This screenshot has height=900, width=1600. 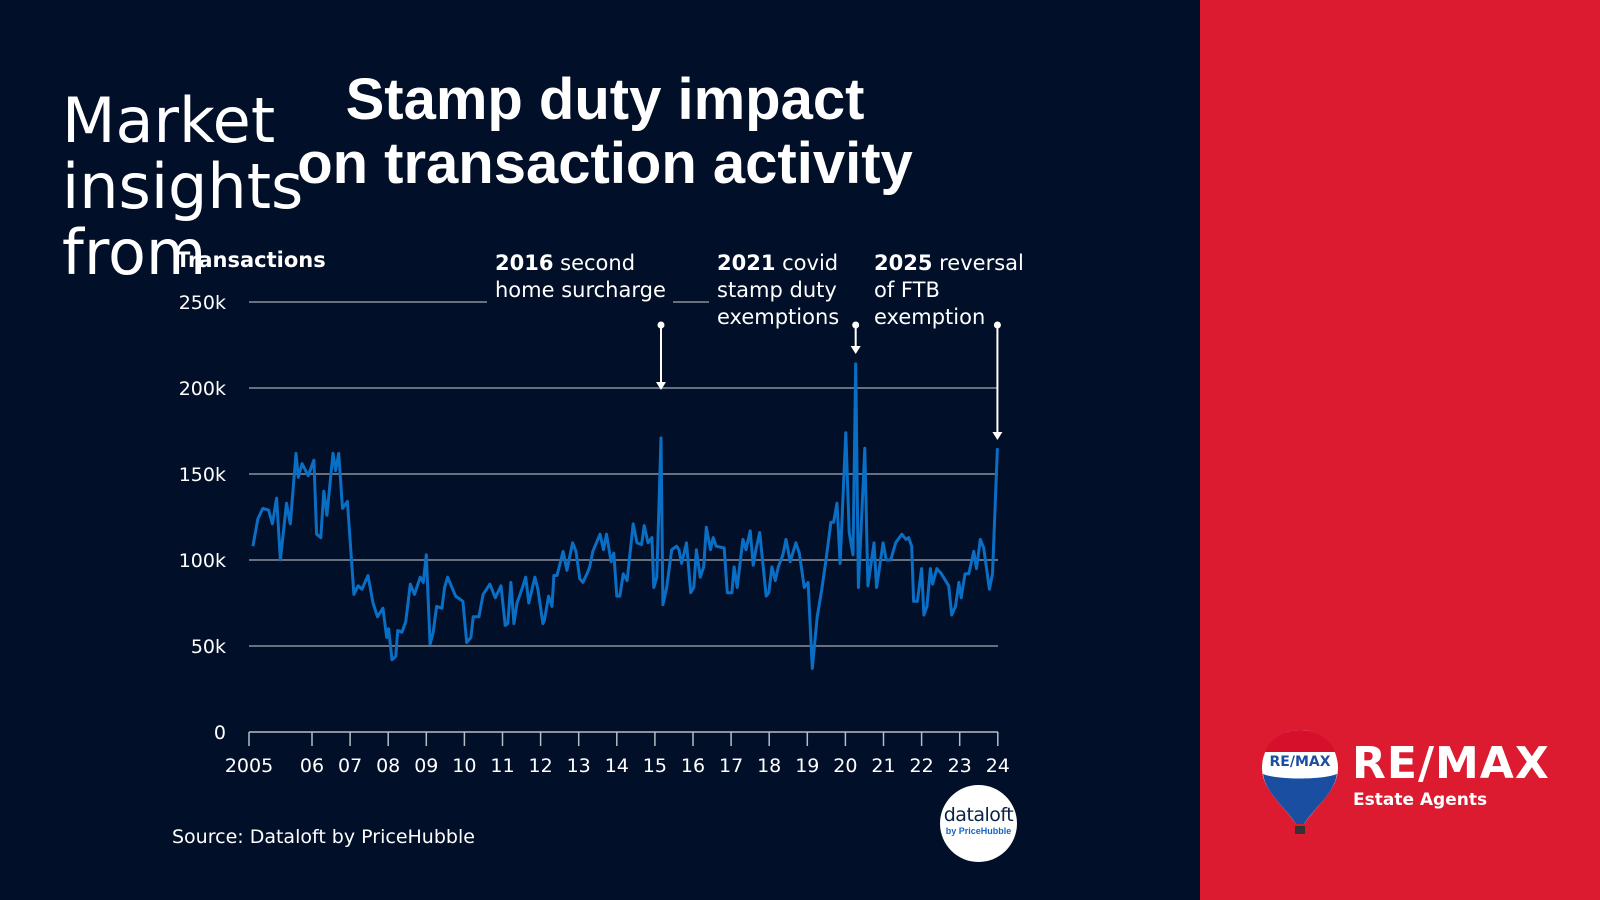 I want to click on annotation-arrows, so click(x=829, y=380).